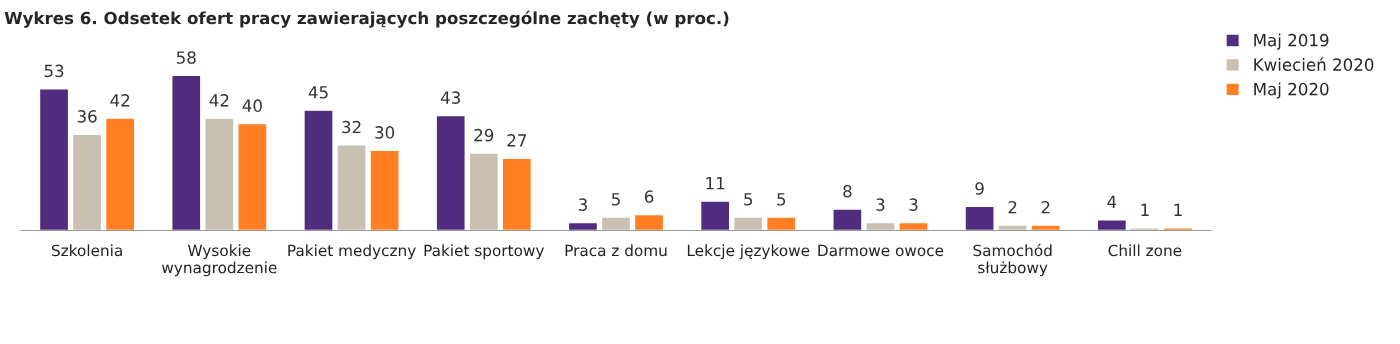 This screenshot has height=344, width=1400. What do you see at coordinates (847, 191) in the screenshot?
I see `data-label: 8` at bounding box center [847, 191].